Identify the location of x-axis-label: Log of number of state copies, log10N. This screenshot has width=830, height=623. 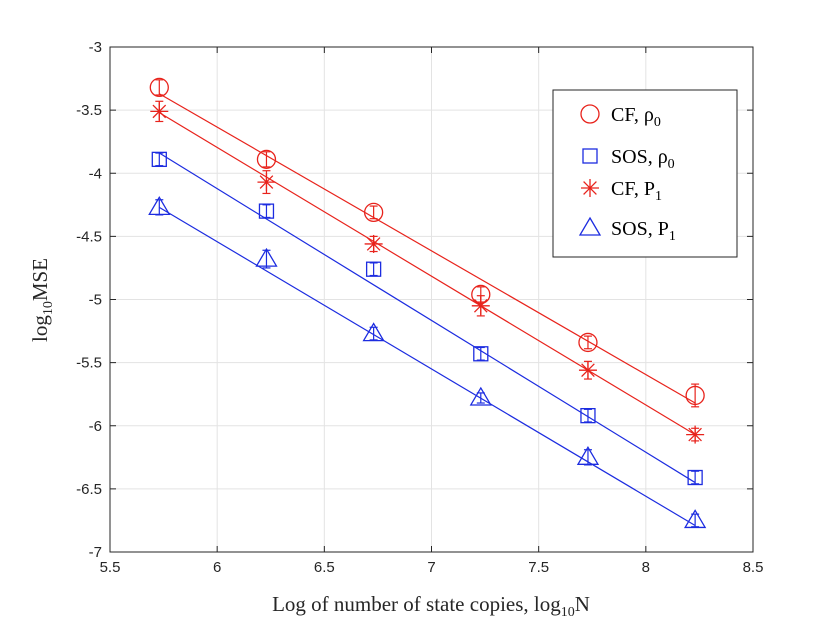
(431, 606).